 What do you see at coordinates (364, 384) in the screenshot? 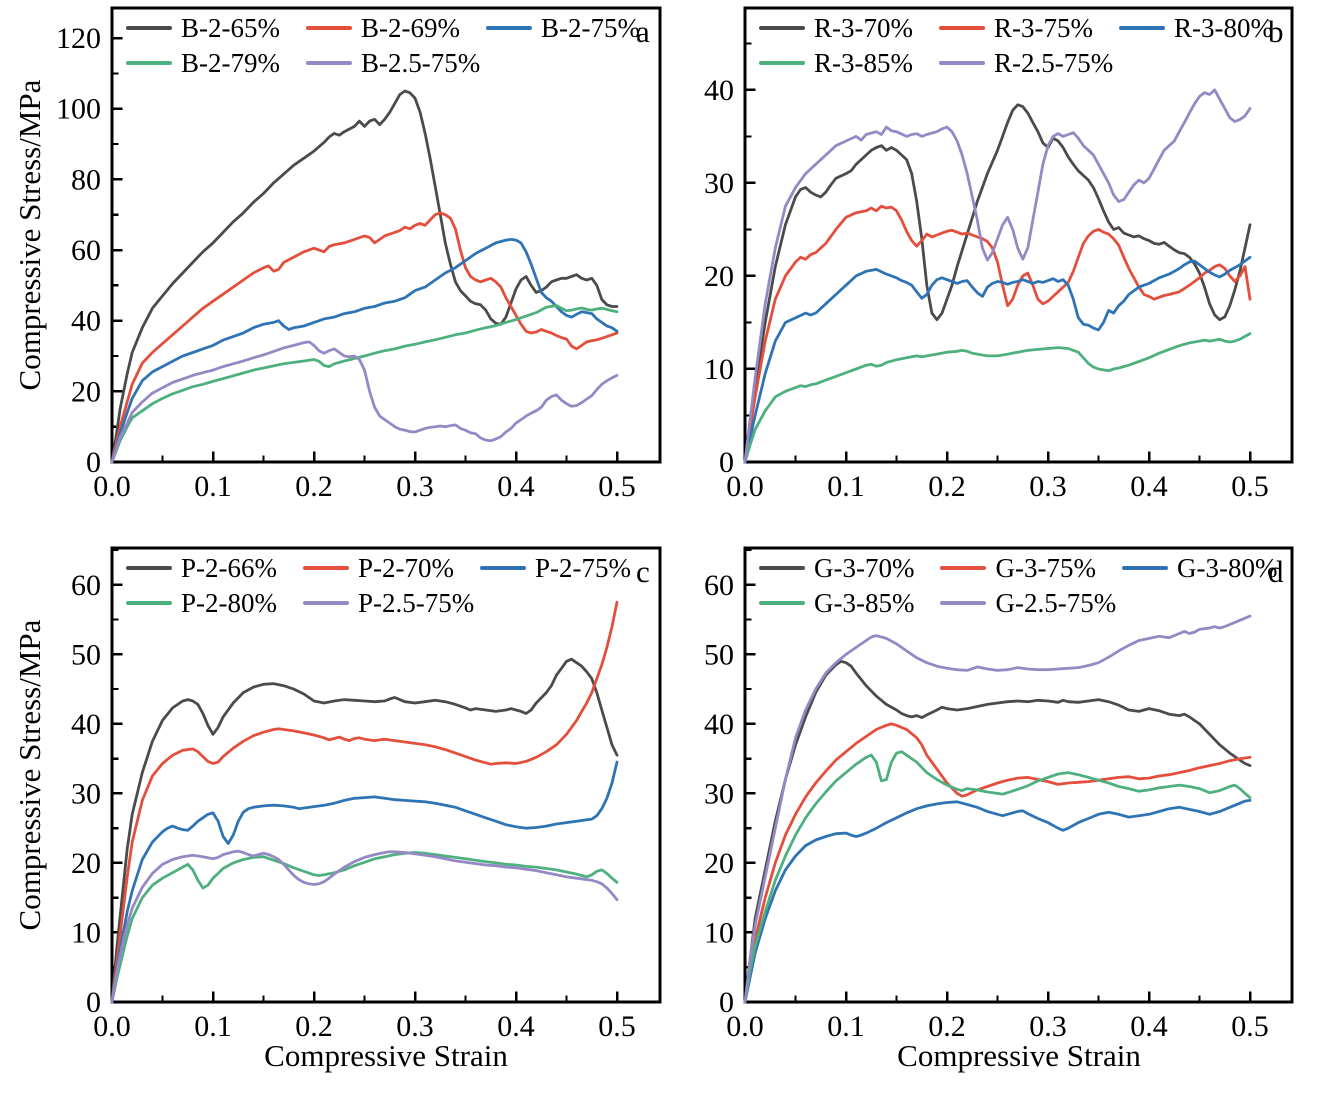
I see `series-line-B-2-79%` at bounding box center [364, 384].